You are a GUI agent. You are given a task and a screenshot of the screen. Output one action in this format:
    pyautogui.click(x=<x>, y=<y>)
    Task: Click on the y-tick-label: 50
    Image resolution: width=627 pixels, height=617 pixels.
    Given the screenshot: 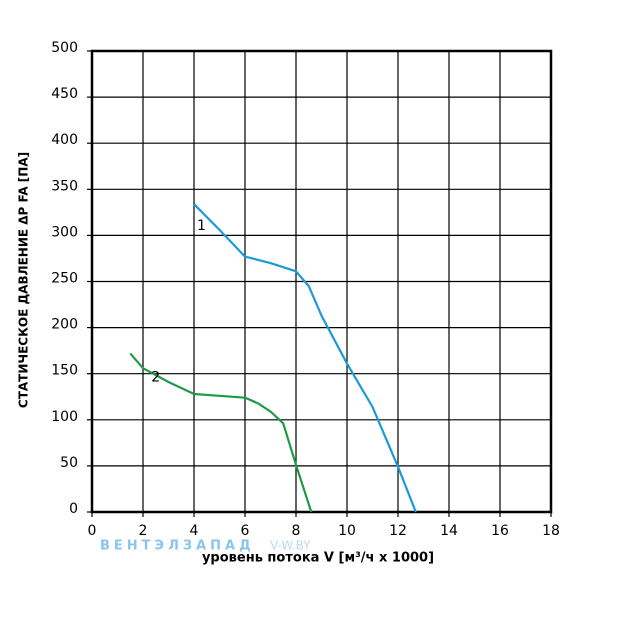 What is the action you would take?
    pyautogui.click(x=69, y=463)
    